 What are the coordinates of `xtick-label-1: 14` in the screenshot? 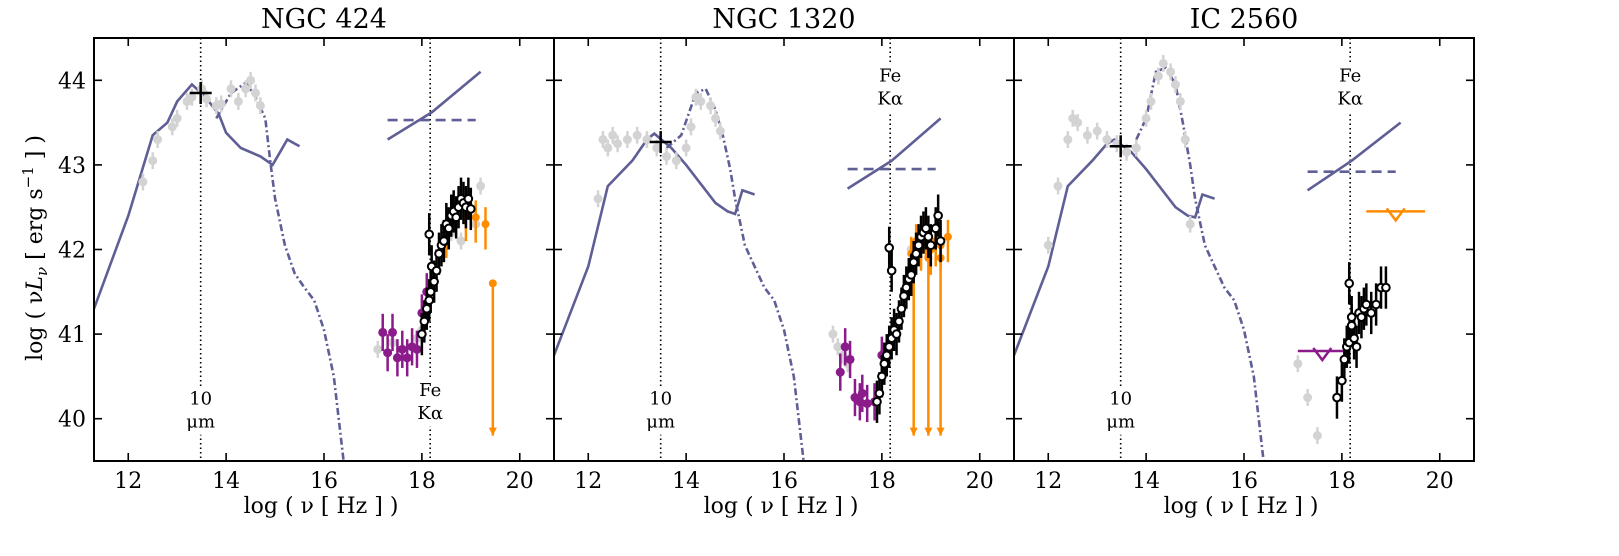 It's located at (686, 481).